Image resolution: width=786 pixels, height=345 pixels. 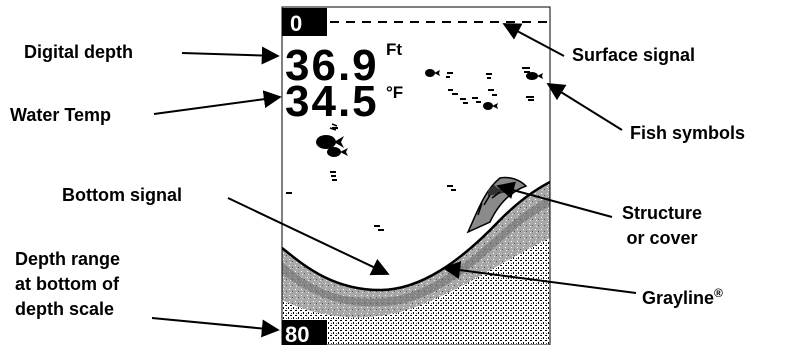 What do you see at coordinates (410, 149) in the screenshot?
I see `small-fish-marks` at bounding box center [410, 149].